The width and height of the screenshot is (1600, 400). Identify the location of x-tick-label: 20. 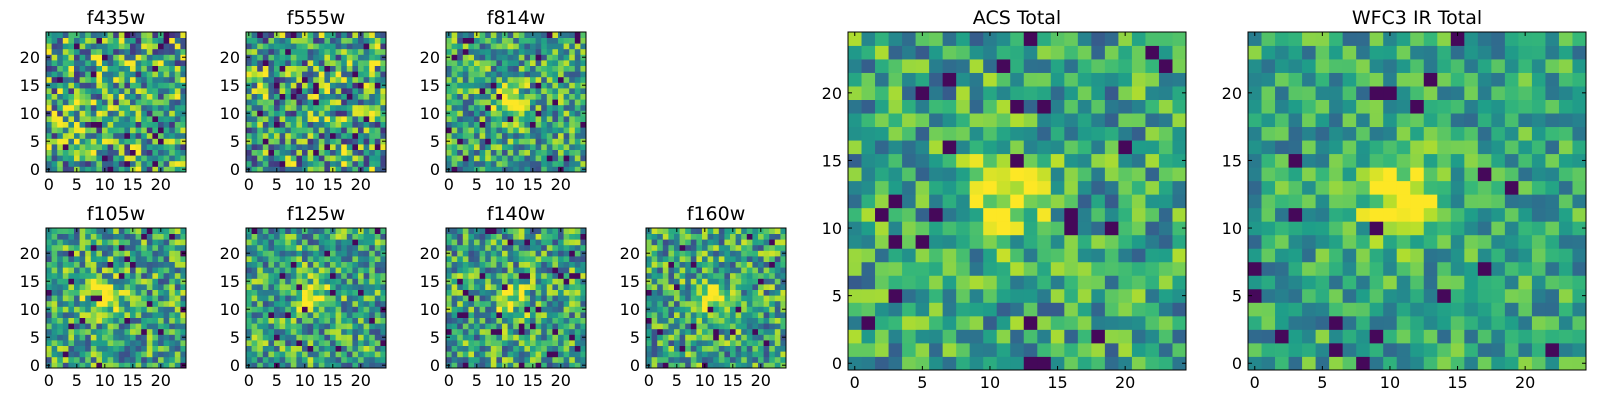
(561, 184).